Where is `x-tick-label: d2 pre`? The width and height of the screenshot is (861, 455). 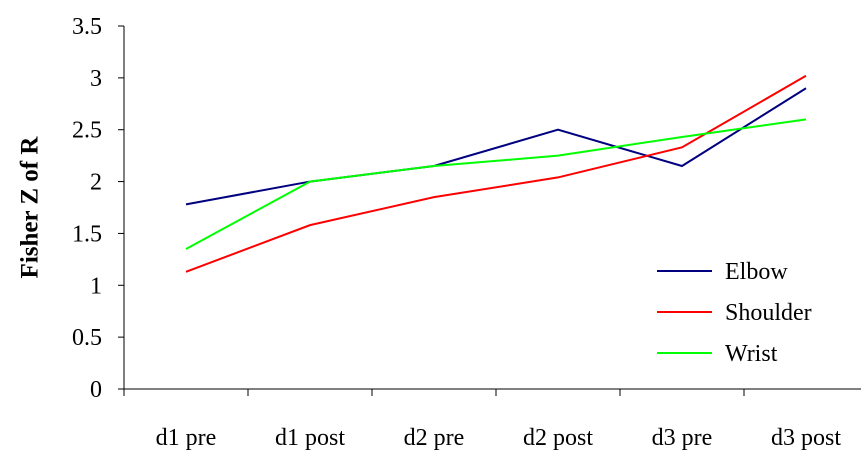
x-tick-label: d2 pre is located at coordinates (434, 438).